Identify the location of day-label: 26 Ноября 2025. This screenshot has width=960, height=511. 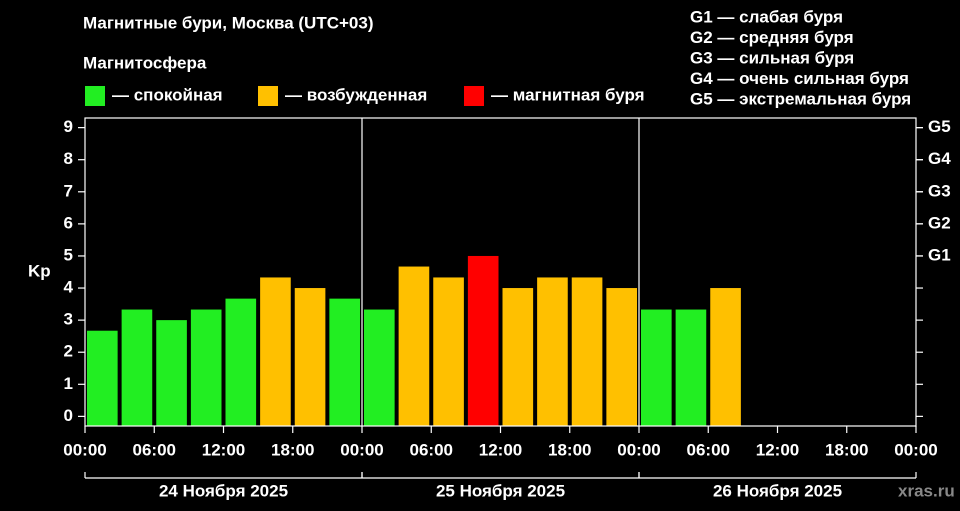
(777, 490).